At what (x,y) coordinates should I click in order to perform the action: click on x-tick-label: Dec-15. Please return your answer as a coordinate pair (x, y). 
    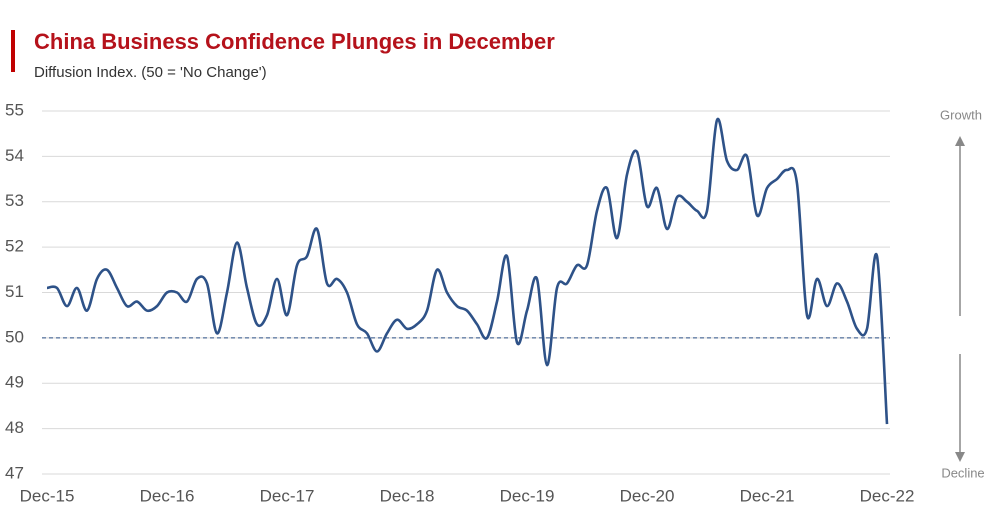
    Looking at the image, I should click on (47, 495).